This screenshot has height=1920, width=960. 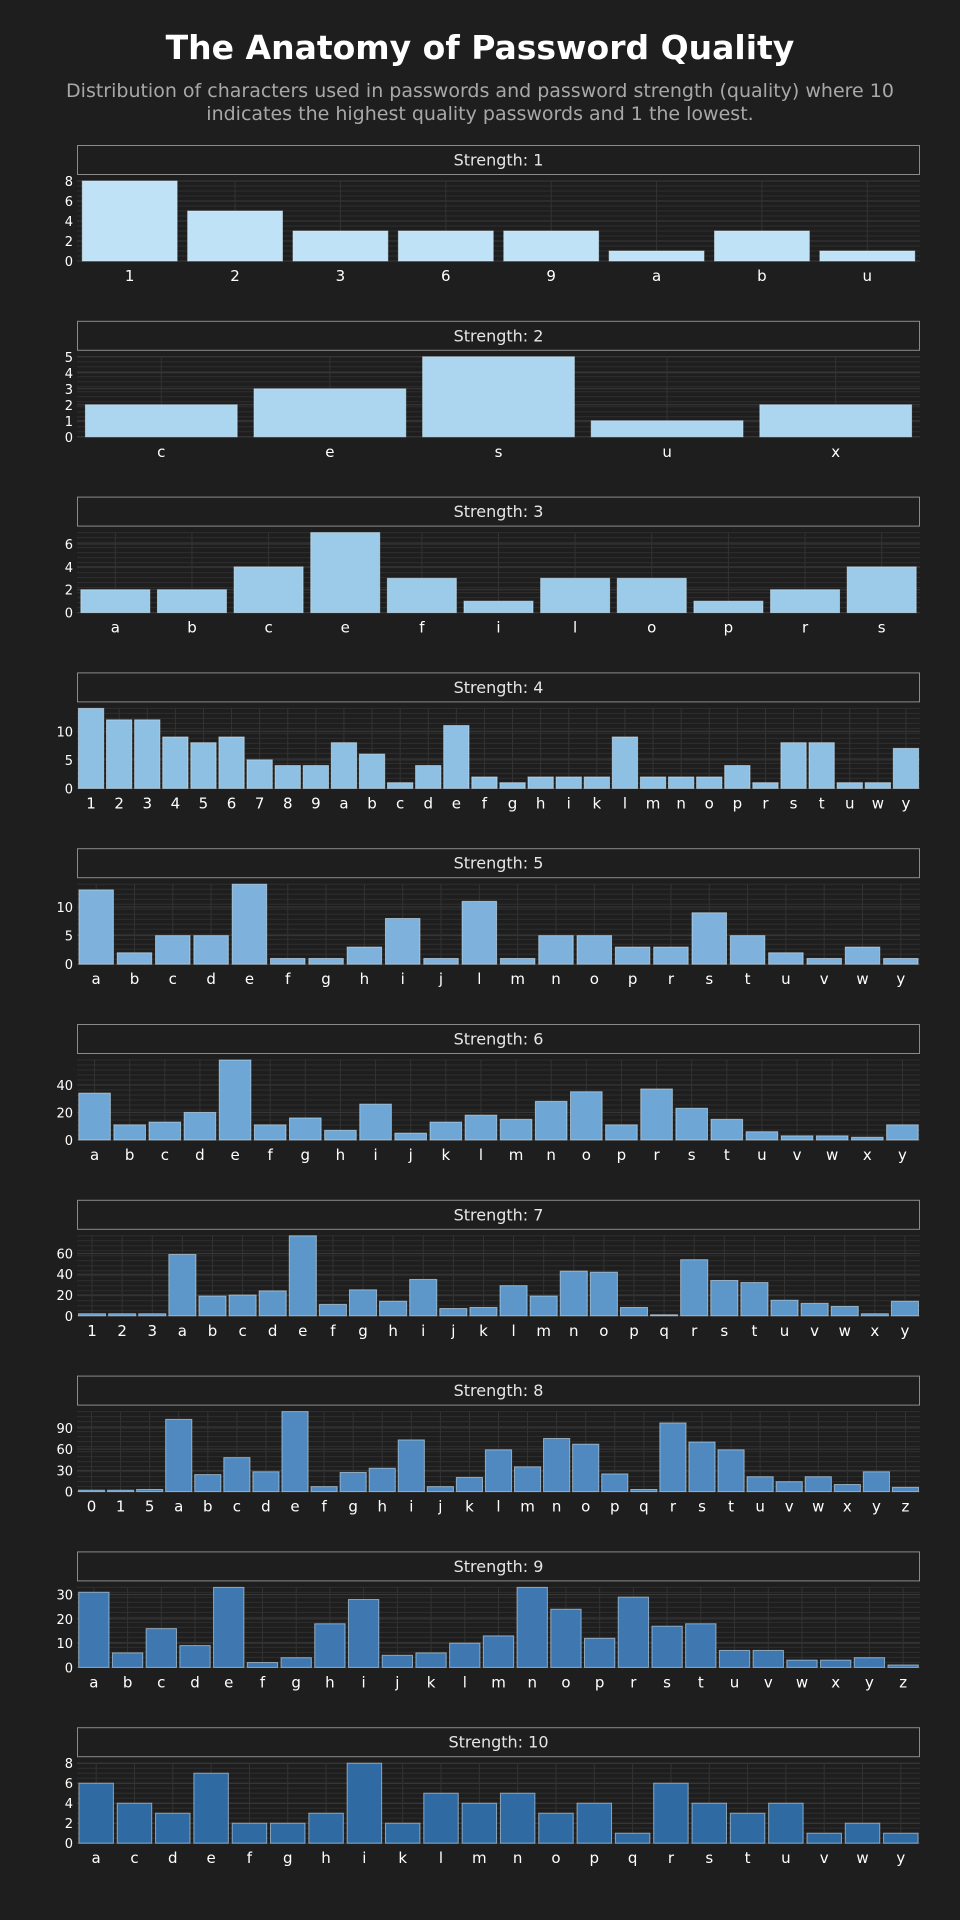 I want to click on x-tick-label: 1, so click(x=130, y=276).